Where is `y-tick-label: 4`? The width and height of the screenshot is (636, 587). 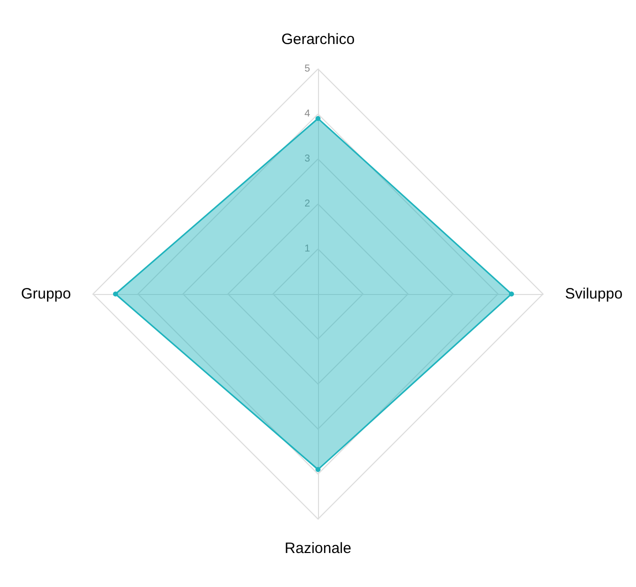 y-tick-label: 4 is located at coordinates (307, 114).